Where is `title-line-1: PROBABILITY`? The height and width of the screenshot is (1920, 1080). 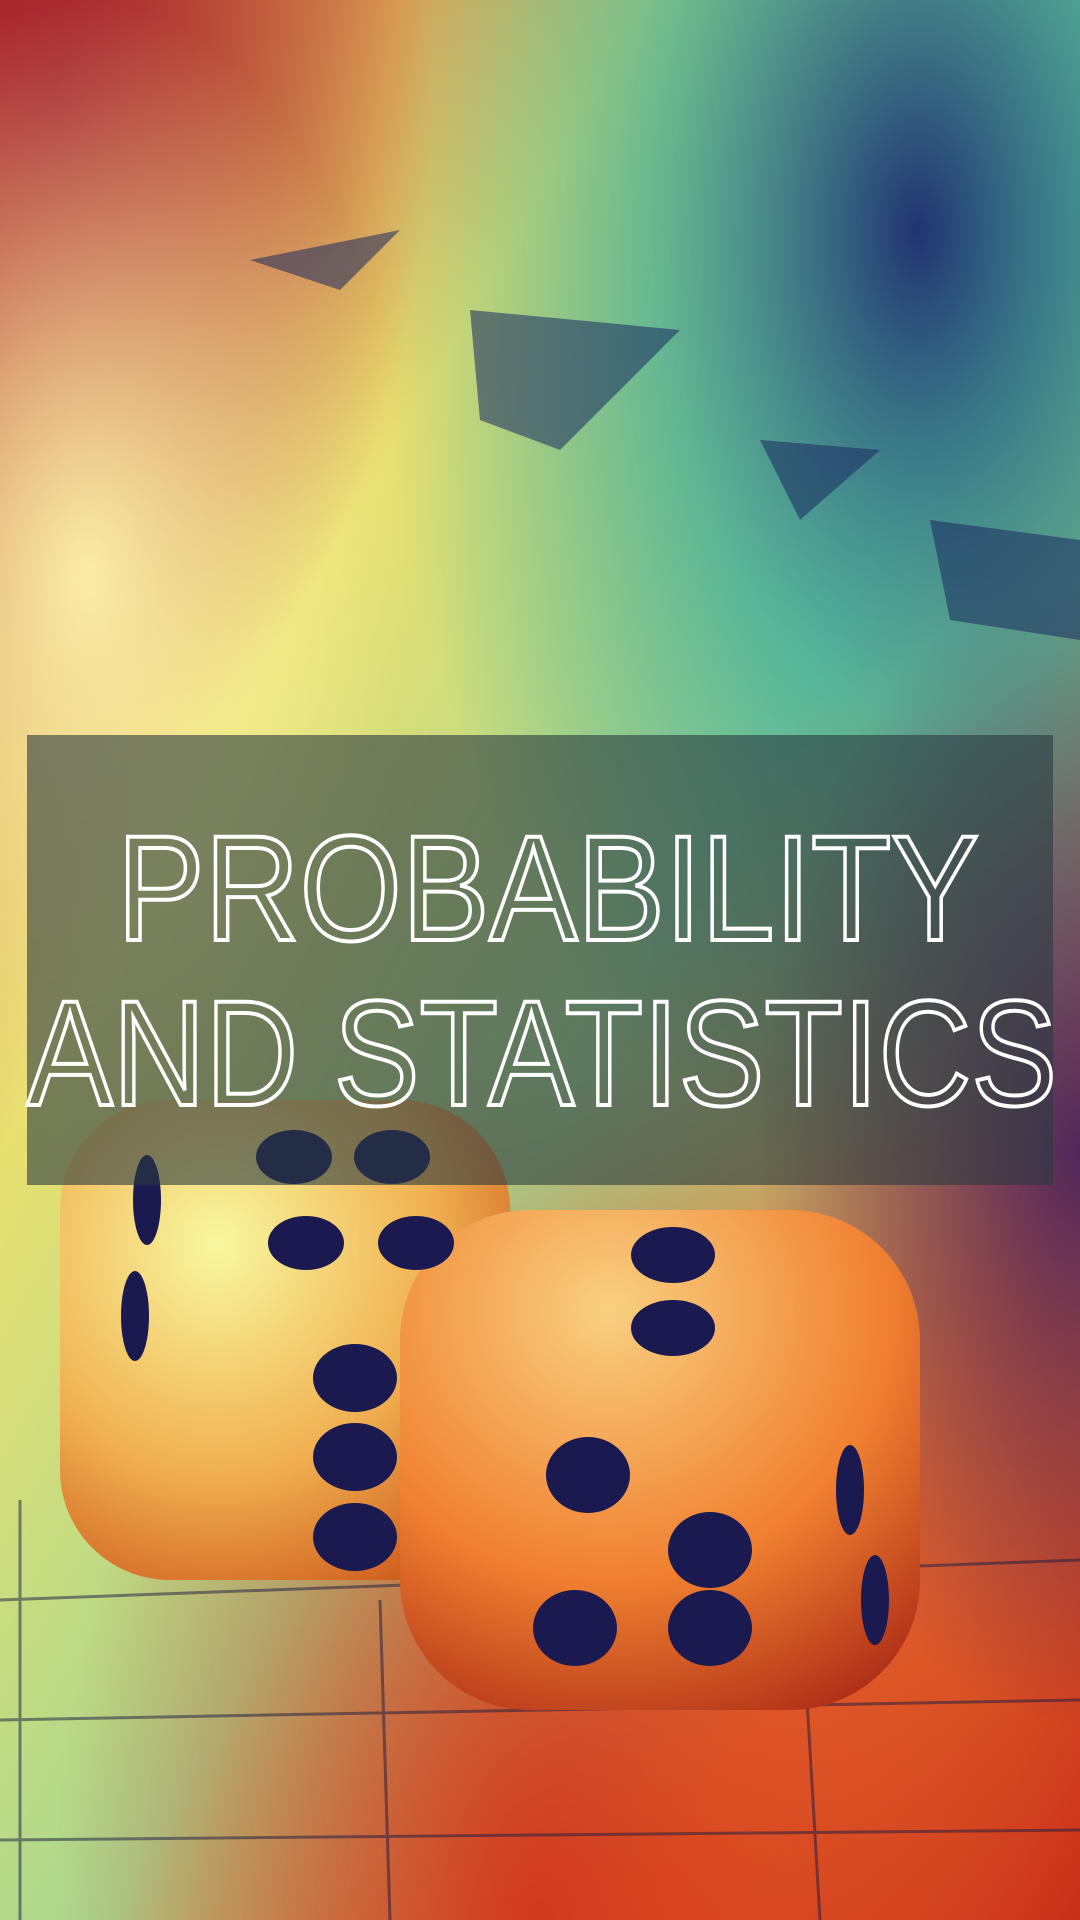
title-line-1: PROBABILITY is located at coordinates (548, 888).